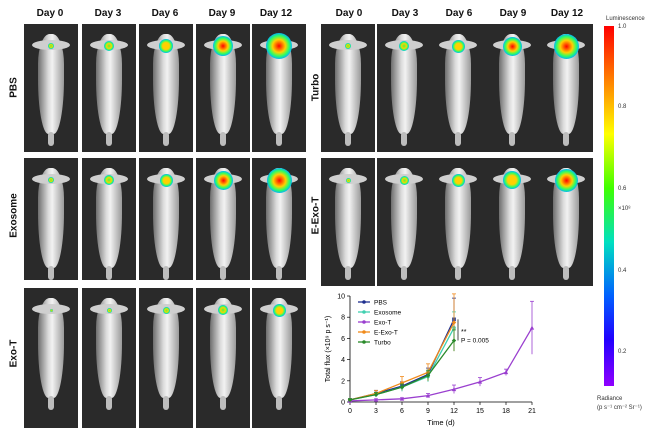  What do you see at coordinates (622, 352) in the screenshot?
I see `colorbar-tick: 0.2` at bounding box center [622, 352].